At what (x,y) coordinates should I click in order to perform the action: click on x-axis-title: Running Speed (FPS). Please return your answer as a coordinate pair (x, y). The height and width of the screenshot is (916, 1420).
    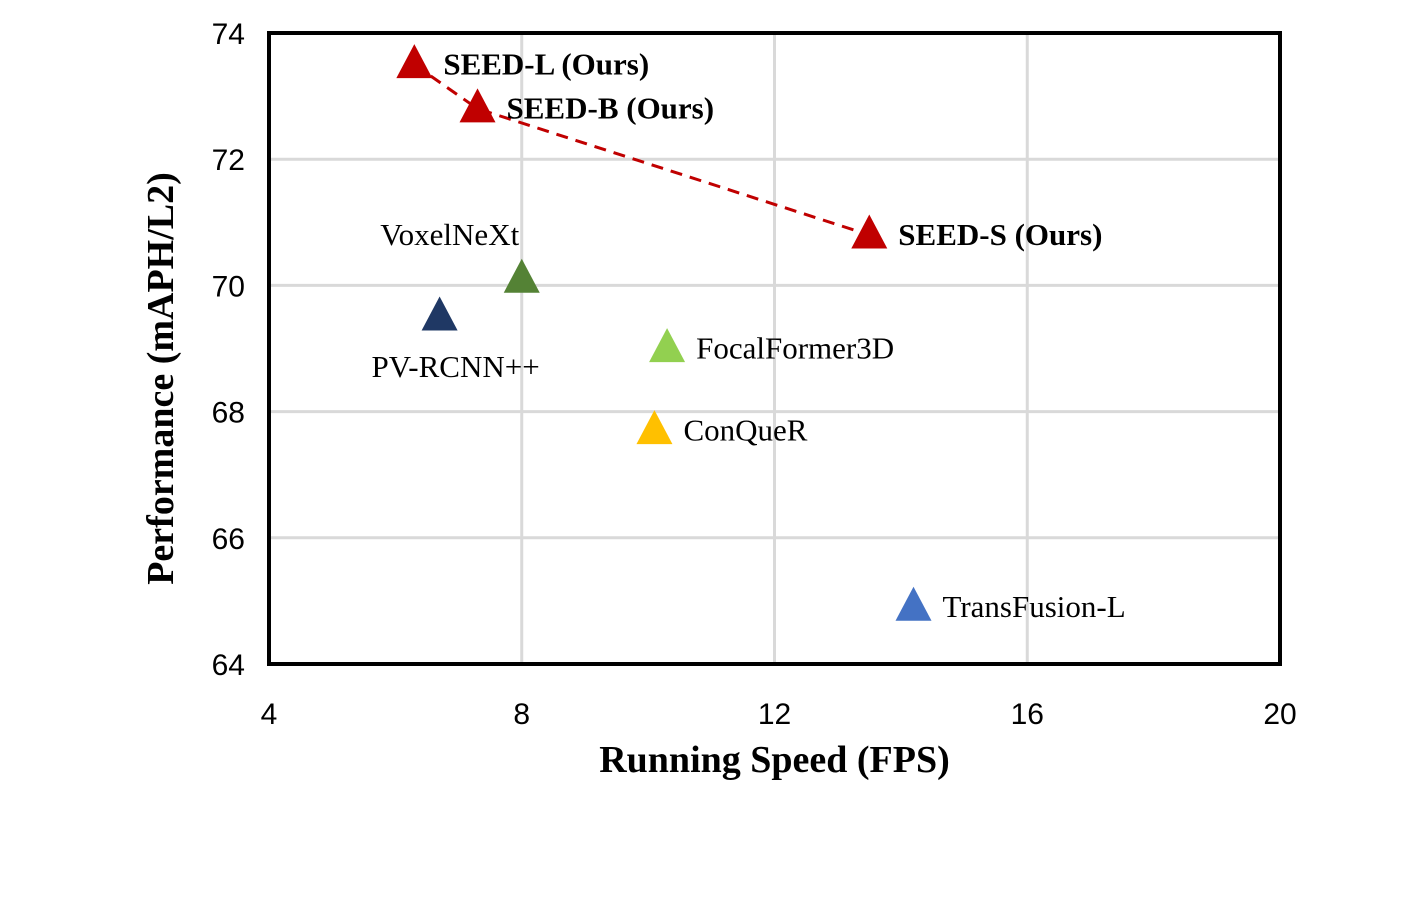
    Looking at the image, I should click on (774, 760).